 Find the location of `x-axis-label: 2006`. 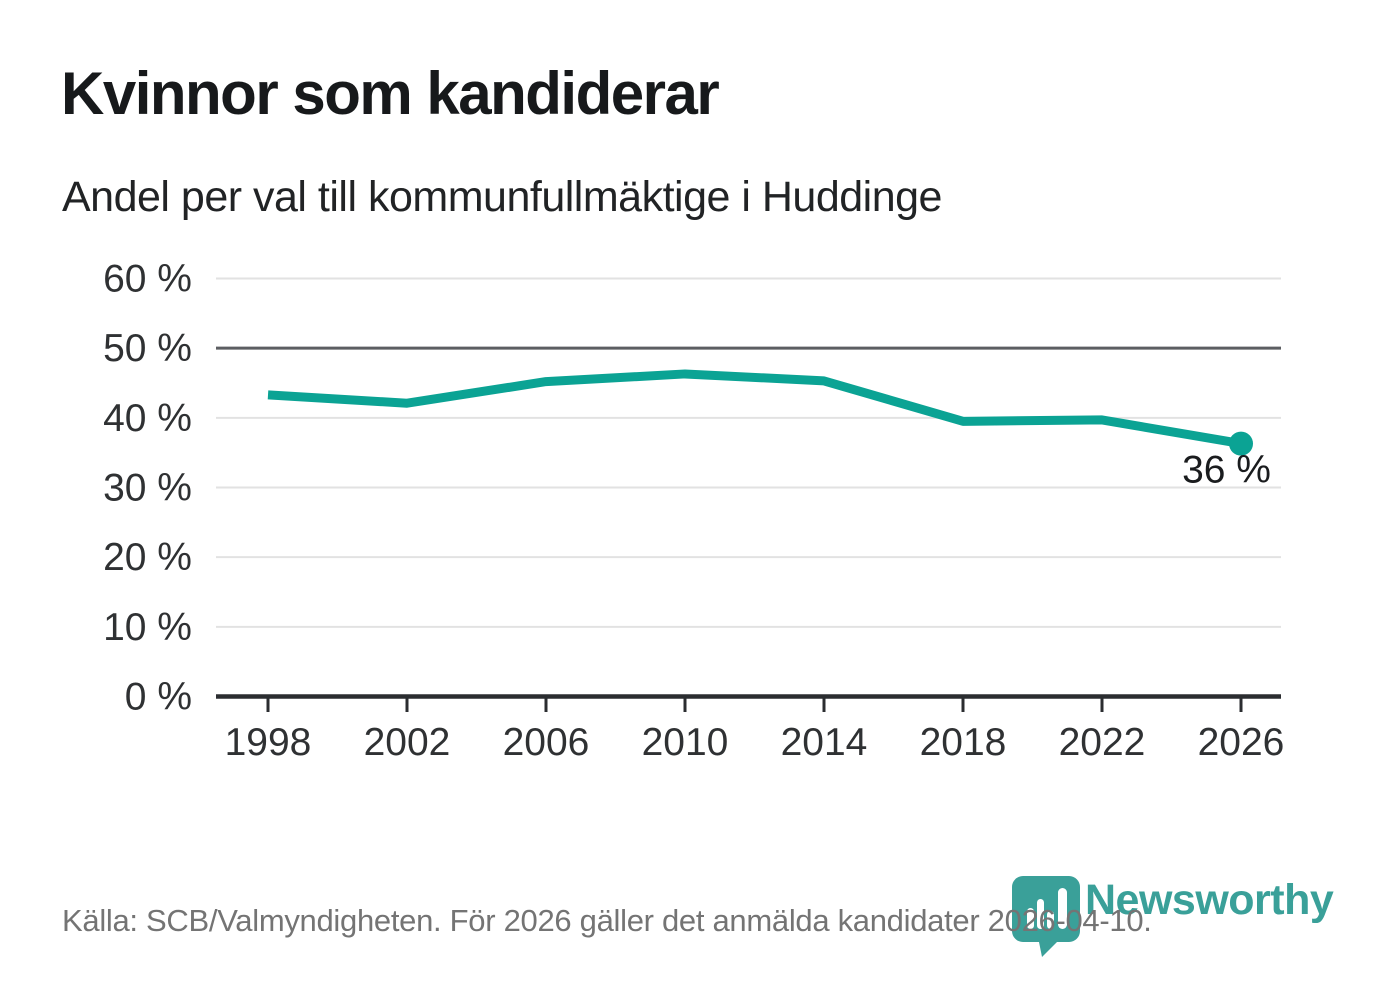

x-axis-label: 2006 is located at coordinates (546, 742).